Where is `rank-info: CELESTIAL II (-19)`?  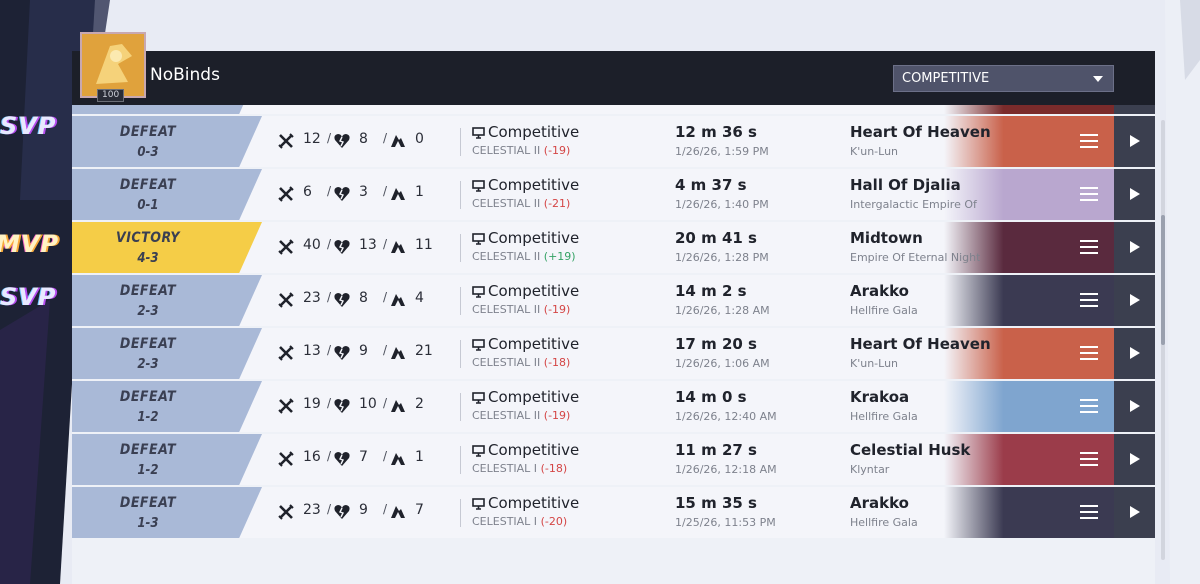
rank-info: CELESTIAL II (-19) is located at coordinates (521, 415).